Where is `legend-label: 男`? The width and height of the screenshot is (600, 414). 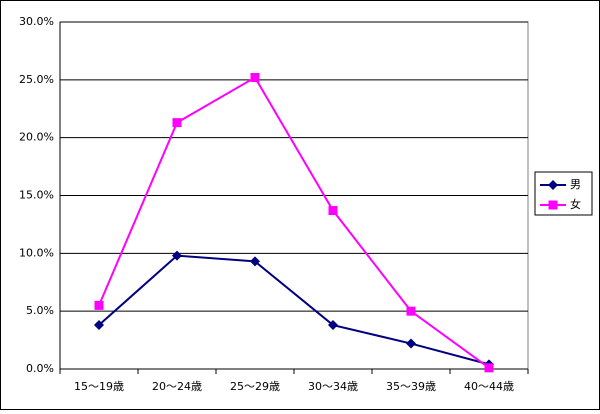
legend-label: 男 is located at coordinates (575, 184).